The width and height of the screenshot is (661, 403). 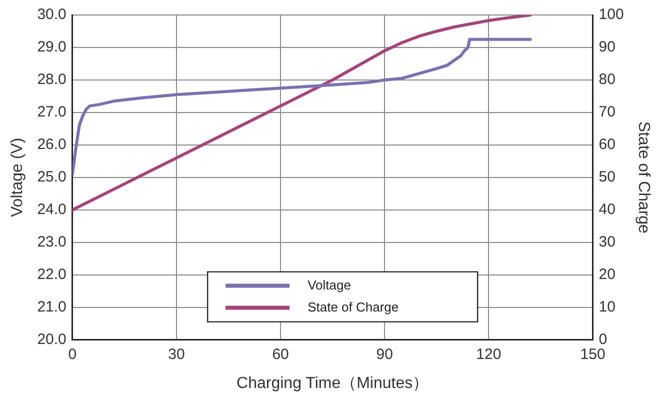 What do you see at coordinates (384, 354) in the screenshot?
I see `x-tick-label: 90` at bounding box center [384, 354].